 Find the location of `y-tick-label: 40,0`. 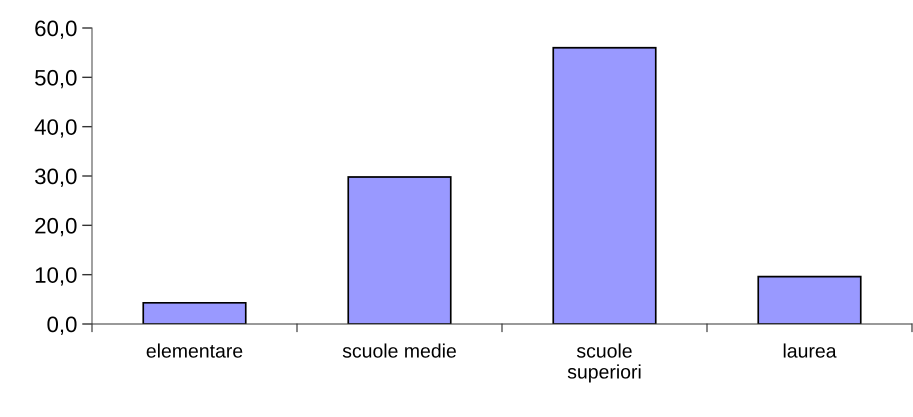

y-tick-label: 40,0 is located at coordinates (55, 128).